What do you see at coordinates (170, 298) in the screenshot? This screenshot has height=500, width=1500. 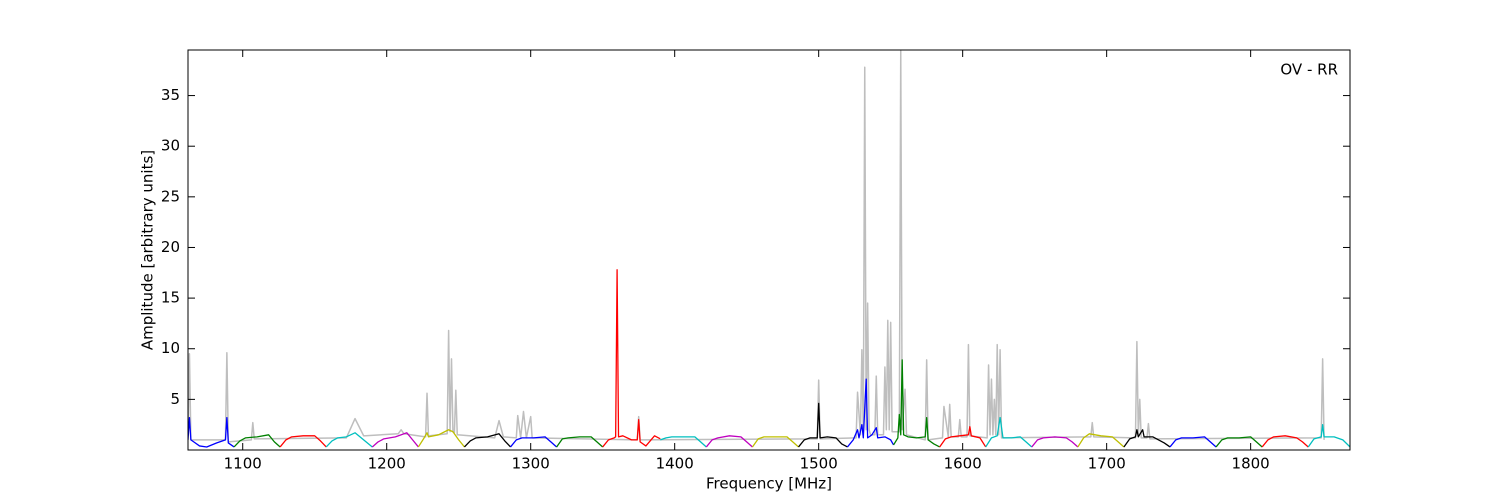 I see `y-tick-label: 15` at bounding box center [170, 298].